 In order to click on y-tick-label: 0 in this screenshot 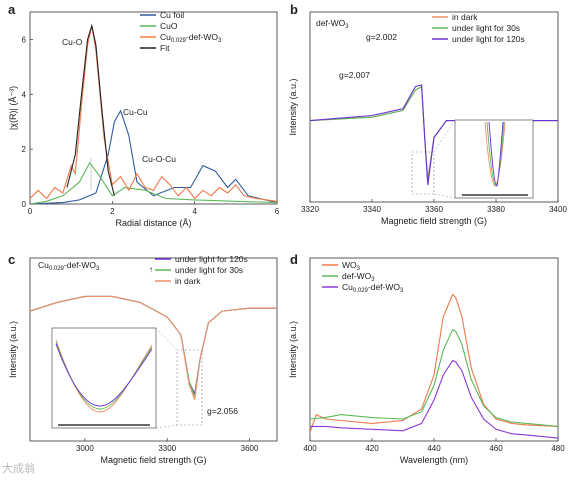, I will do `click(24, 204)`.